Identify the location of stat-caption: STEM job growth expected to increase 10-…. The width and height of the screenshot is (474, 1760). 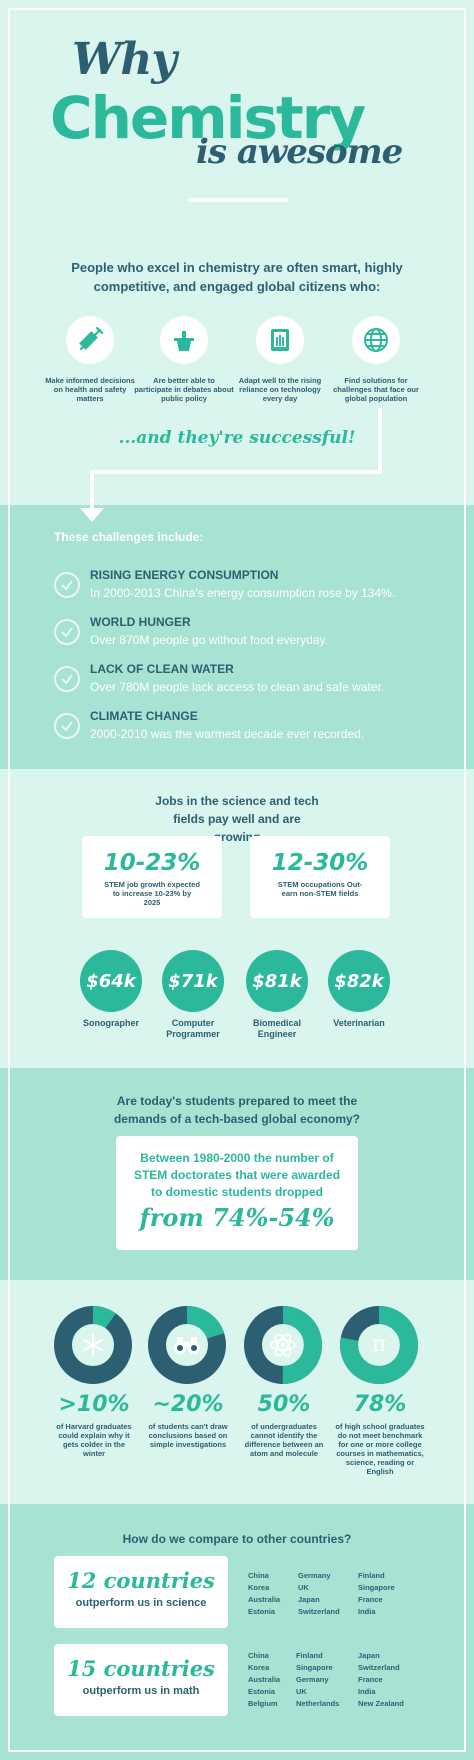
(152, 893).